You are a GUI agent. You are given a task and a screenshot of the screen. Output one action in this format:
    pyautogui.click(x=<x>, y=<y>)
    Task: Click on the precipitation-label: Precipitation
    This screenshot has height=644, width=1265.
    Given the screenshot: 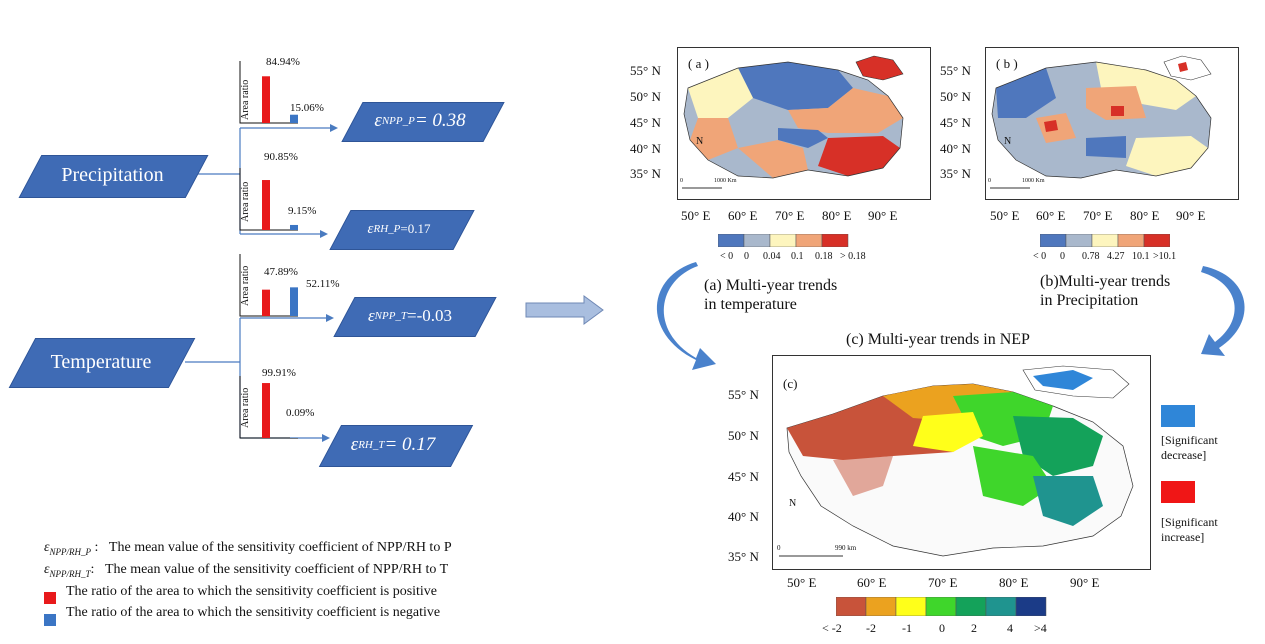 What is the action you would take?
    pyautogui.click(x=112, y=175)
    